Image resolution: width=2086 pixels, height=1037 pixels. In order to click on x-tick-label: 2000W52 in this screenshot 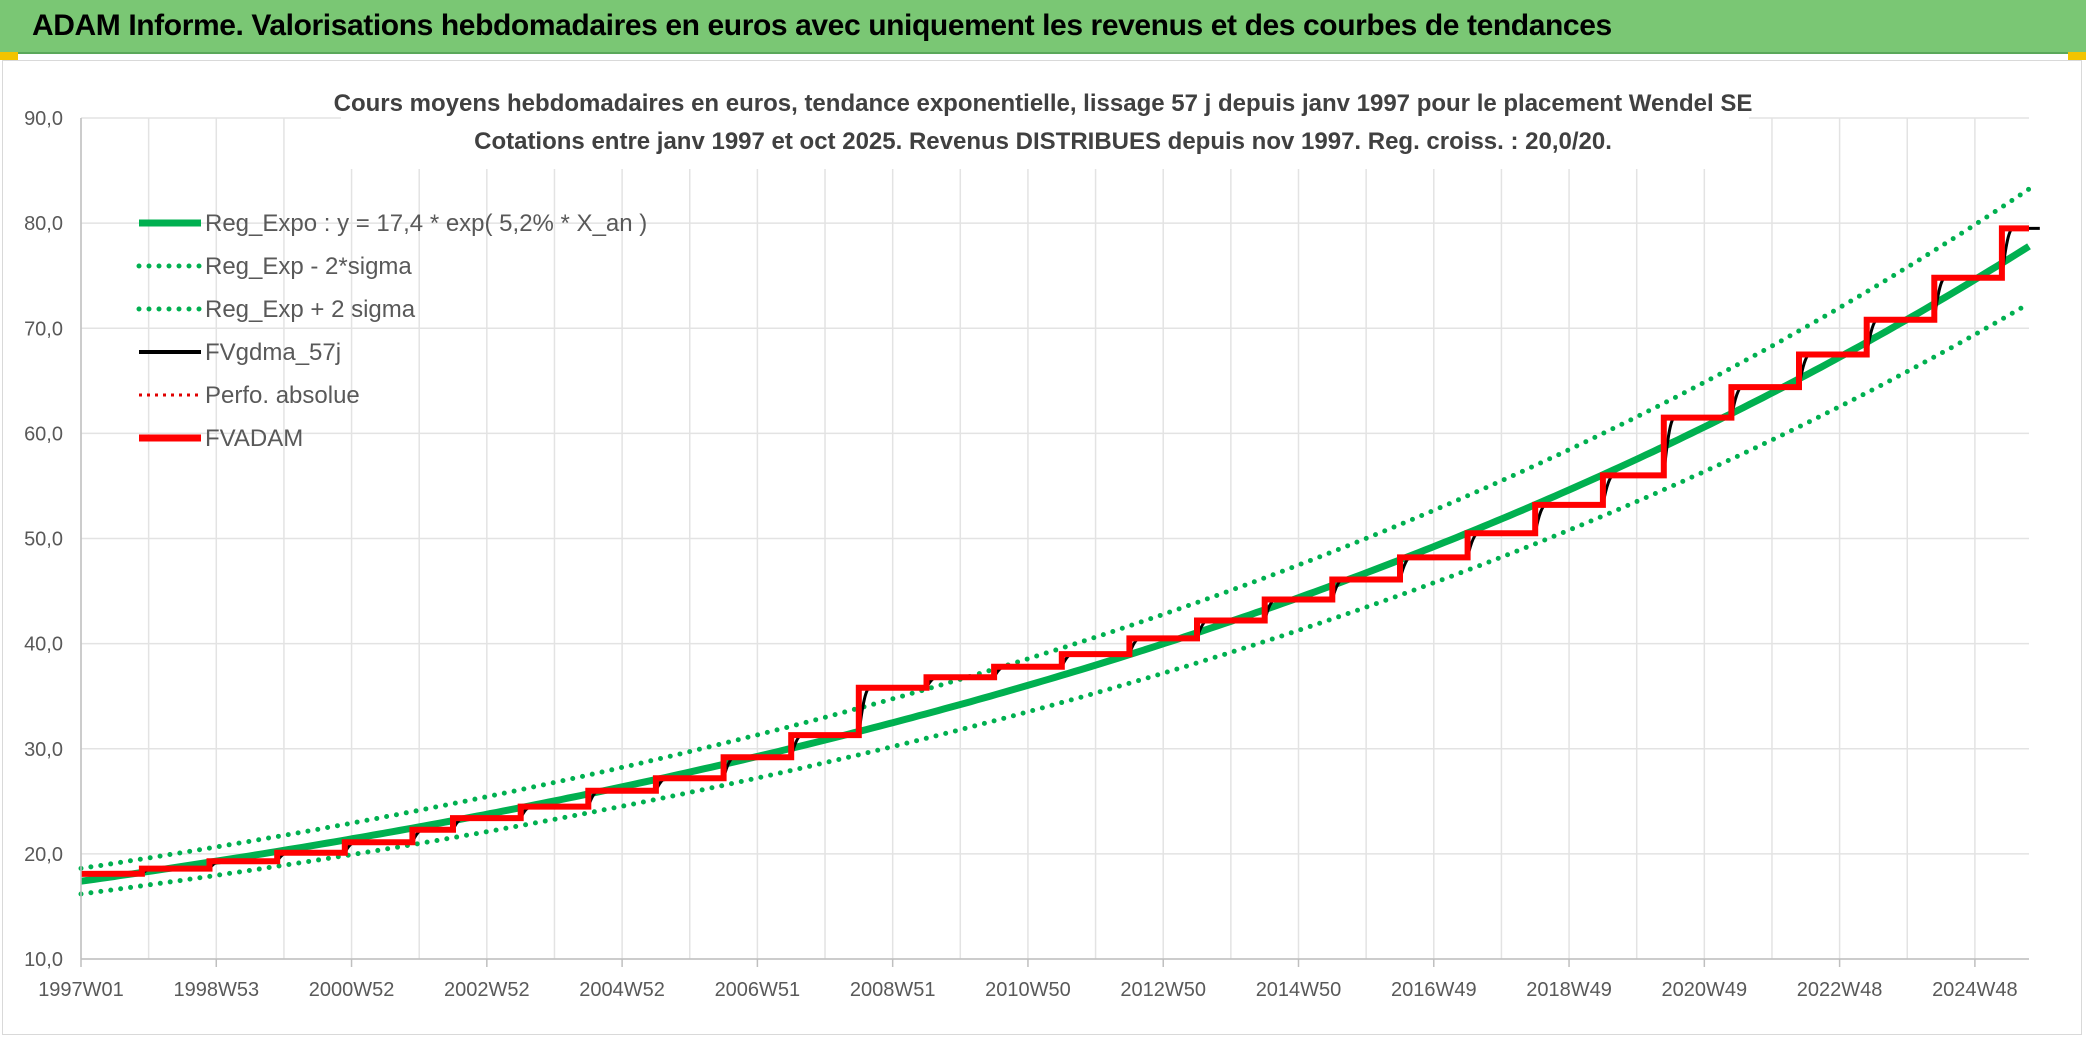, I will do `click(352, 990)`.